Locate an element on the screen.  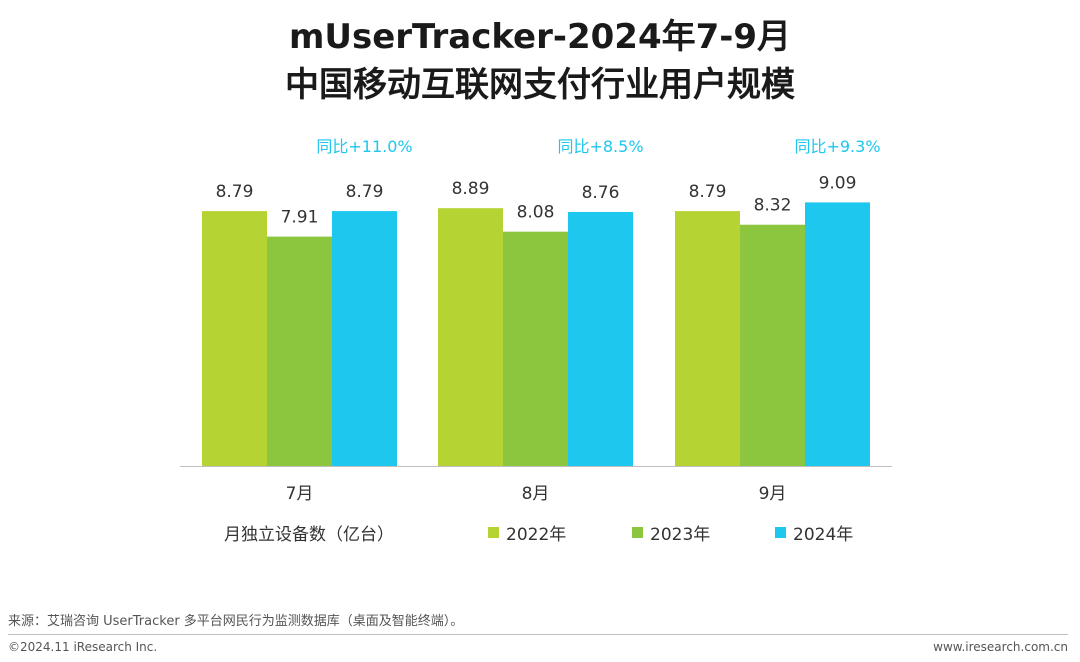
legend-item-2023: 2023年 is located at coordinates (671, 532).